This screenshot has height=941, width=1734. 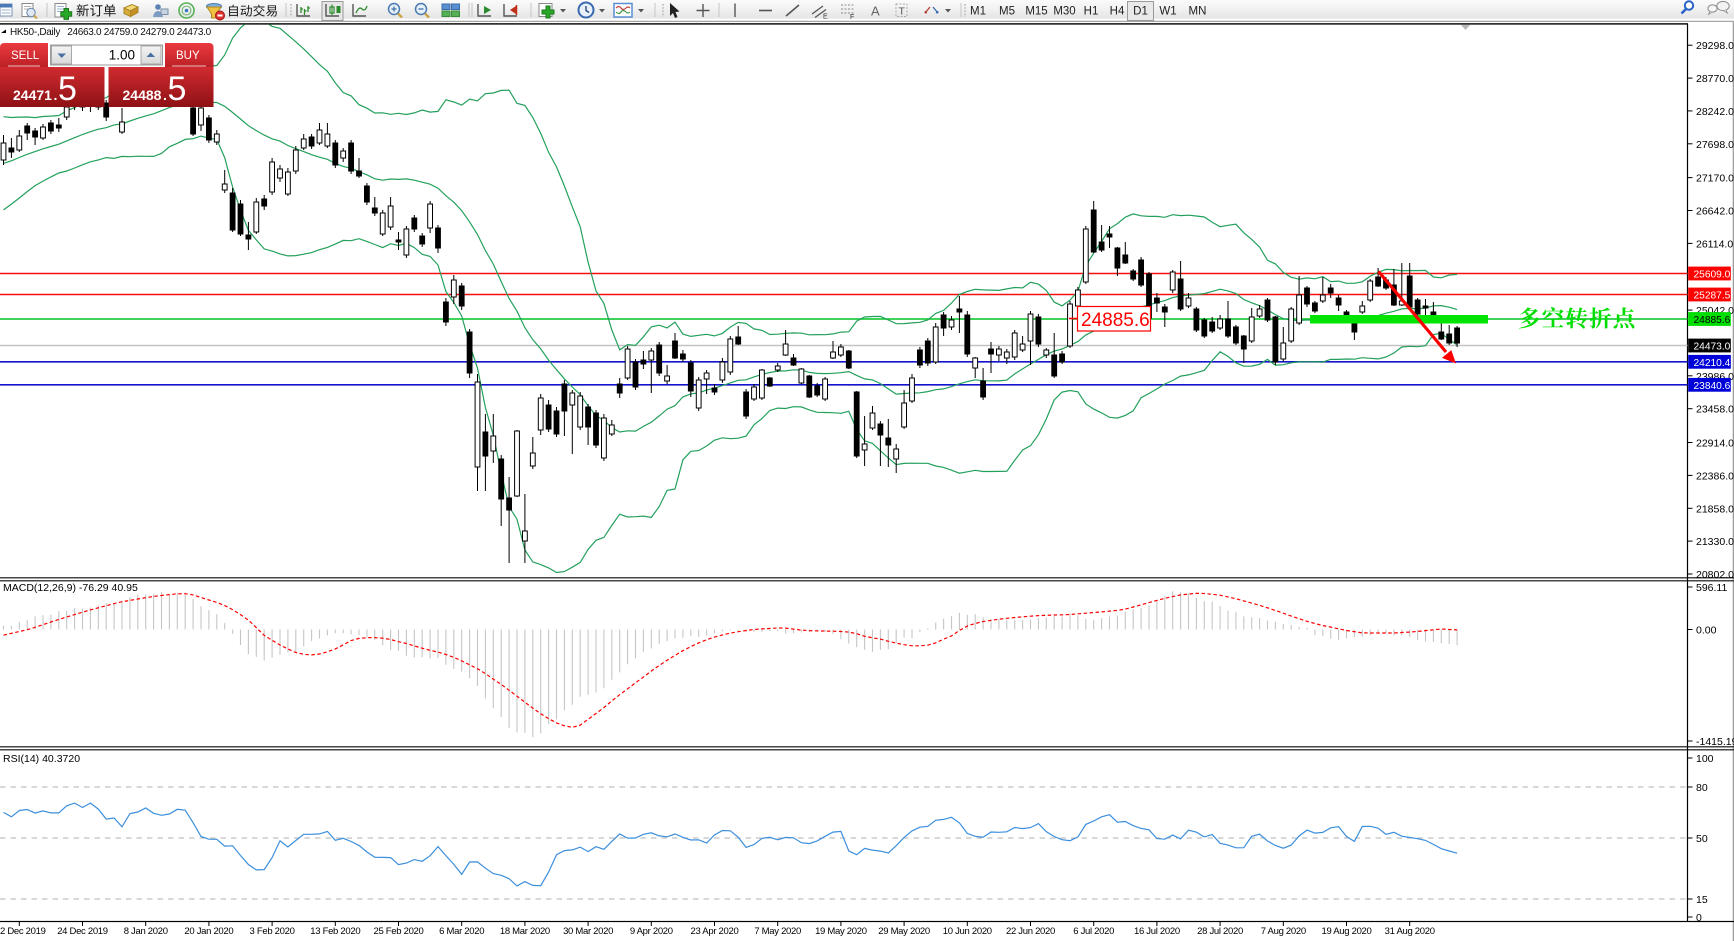 What do you see at coordinates (1283, 931) in the screenshot?
I see `svg-text: 7 Aug 2020` at bounding box center [1283, 931].